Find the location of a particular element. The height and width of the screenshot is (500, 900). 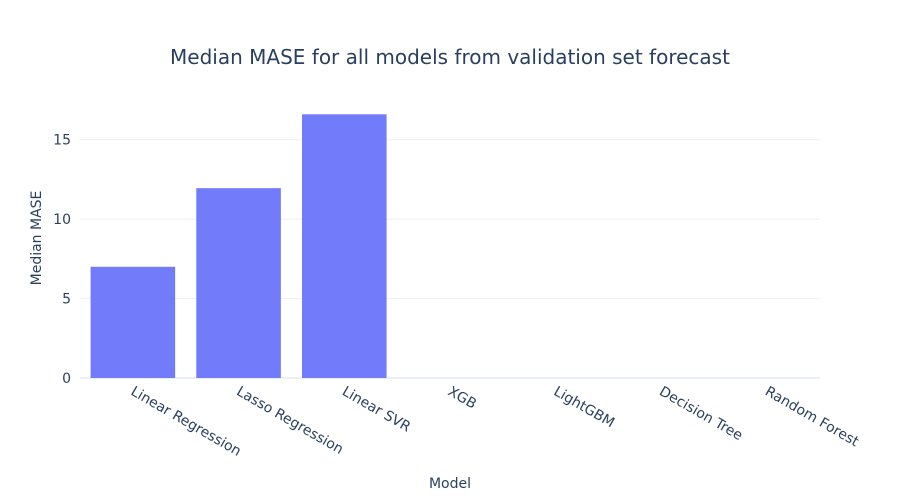

y-tick-label: 15 is located at coordinates (62, 141).